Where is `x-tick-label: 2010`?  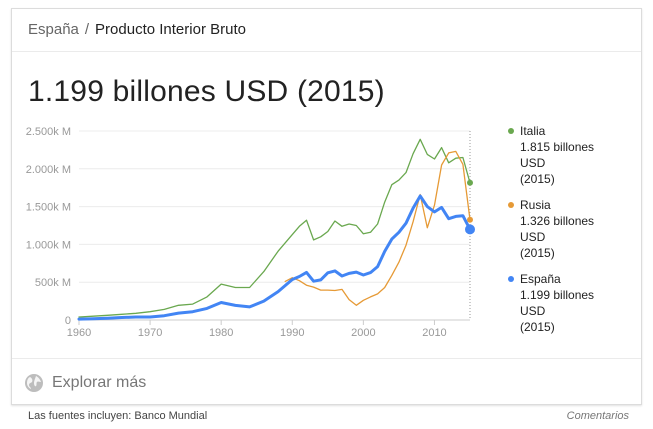
x-tick-label: 2010 is located at coordinates (434, 333).